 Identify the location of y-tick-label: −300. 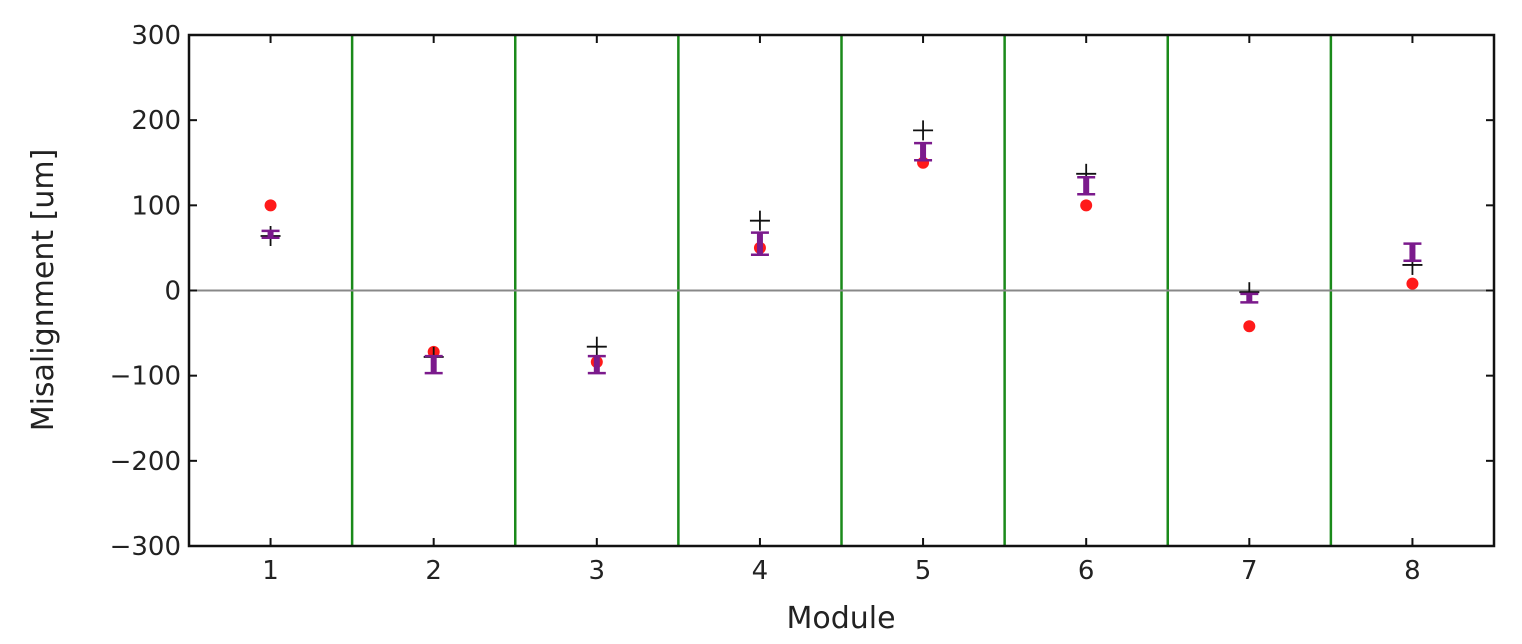
(145, 547).